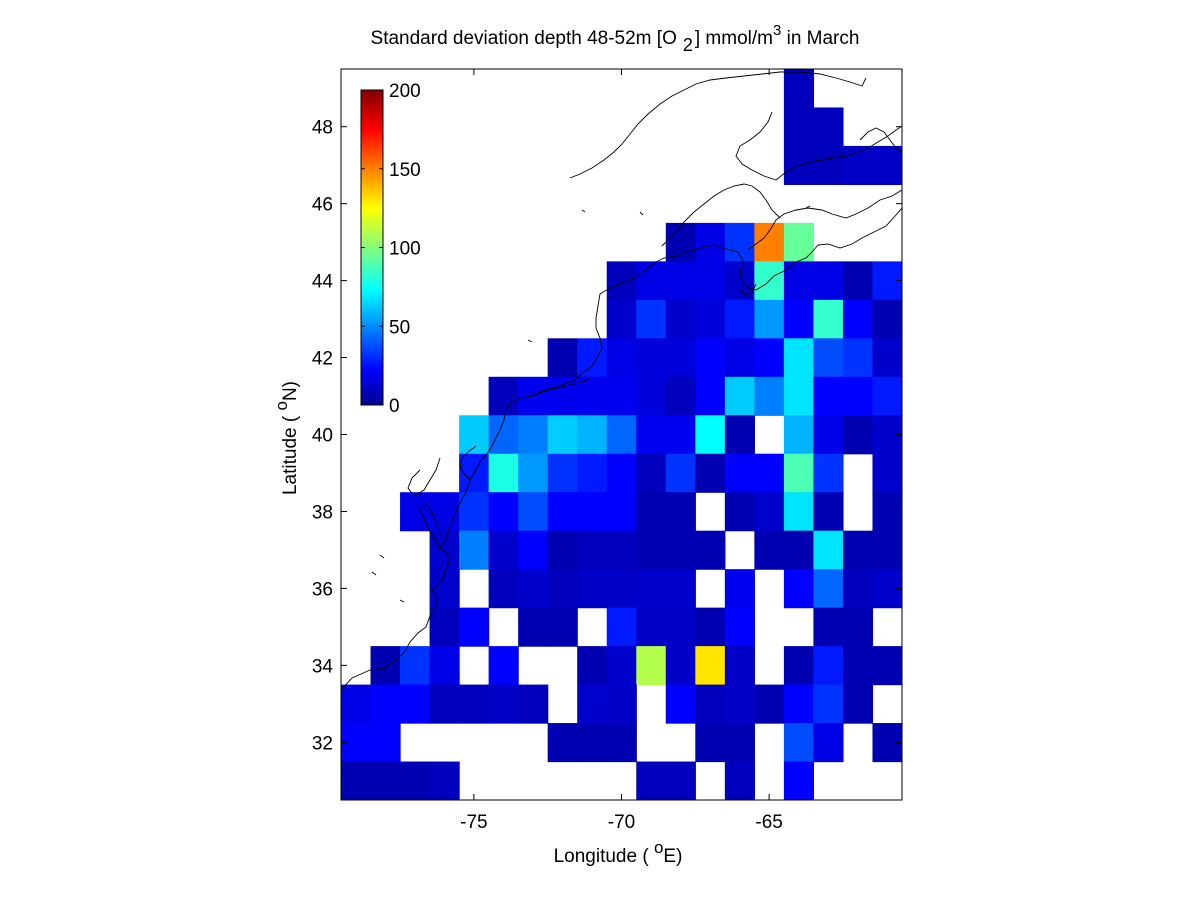 Image resolution: width=1200 pixels, height=900 pixels. I want to click on y-tick-label: 34, so click(323, 666).